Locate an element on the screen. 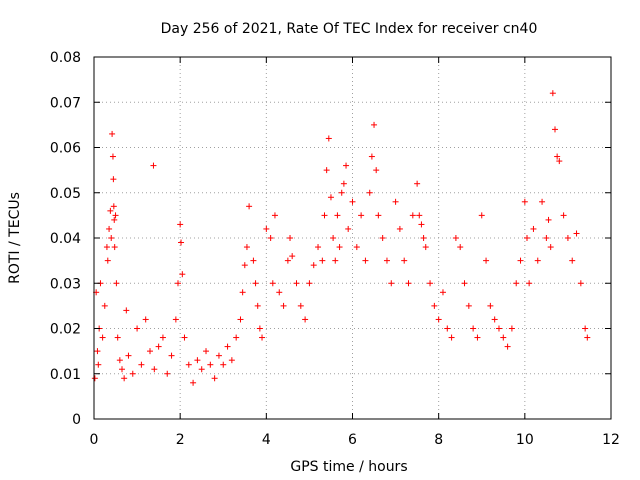 This screenshot has width=640, height=480. y-tick-label: 0.05 is located at coordinates (65, 194).